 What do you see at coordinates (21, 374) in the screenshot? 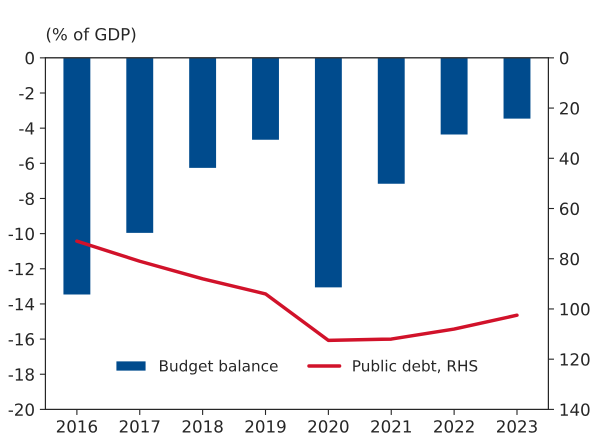
I see `y-tick-label: -18` at bounding box center [21, 374].